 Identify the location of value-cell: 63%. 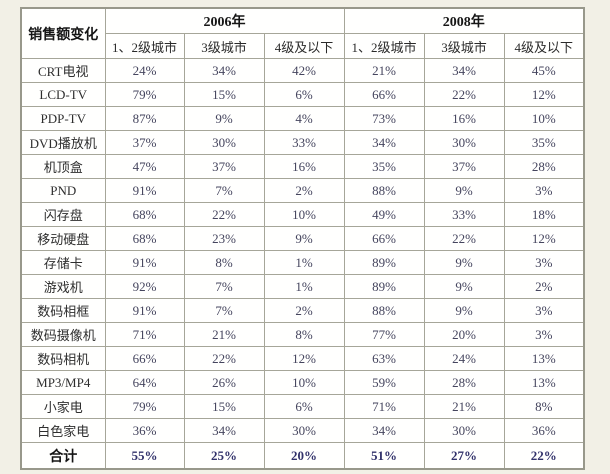
(384, 358).